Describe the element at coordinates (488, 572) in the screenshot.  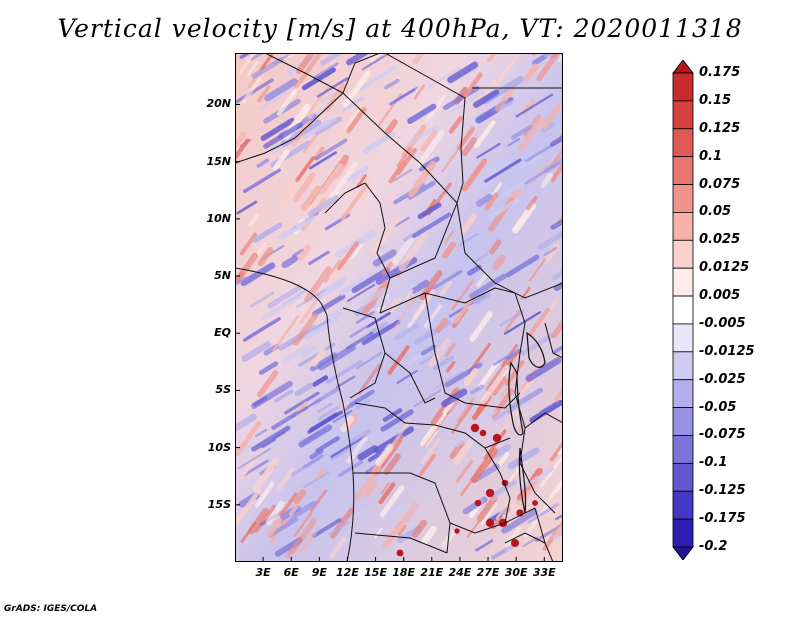
I see `lon-tick-label: 27E` at that location.